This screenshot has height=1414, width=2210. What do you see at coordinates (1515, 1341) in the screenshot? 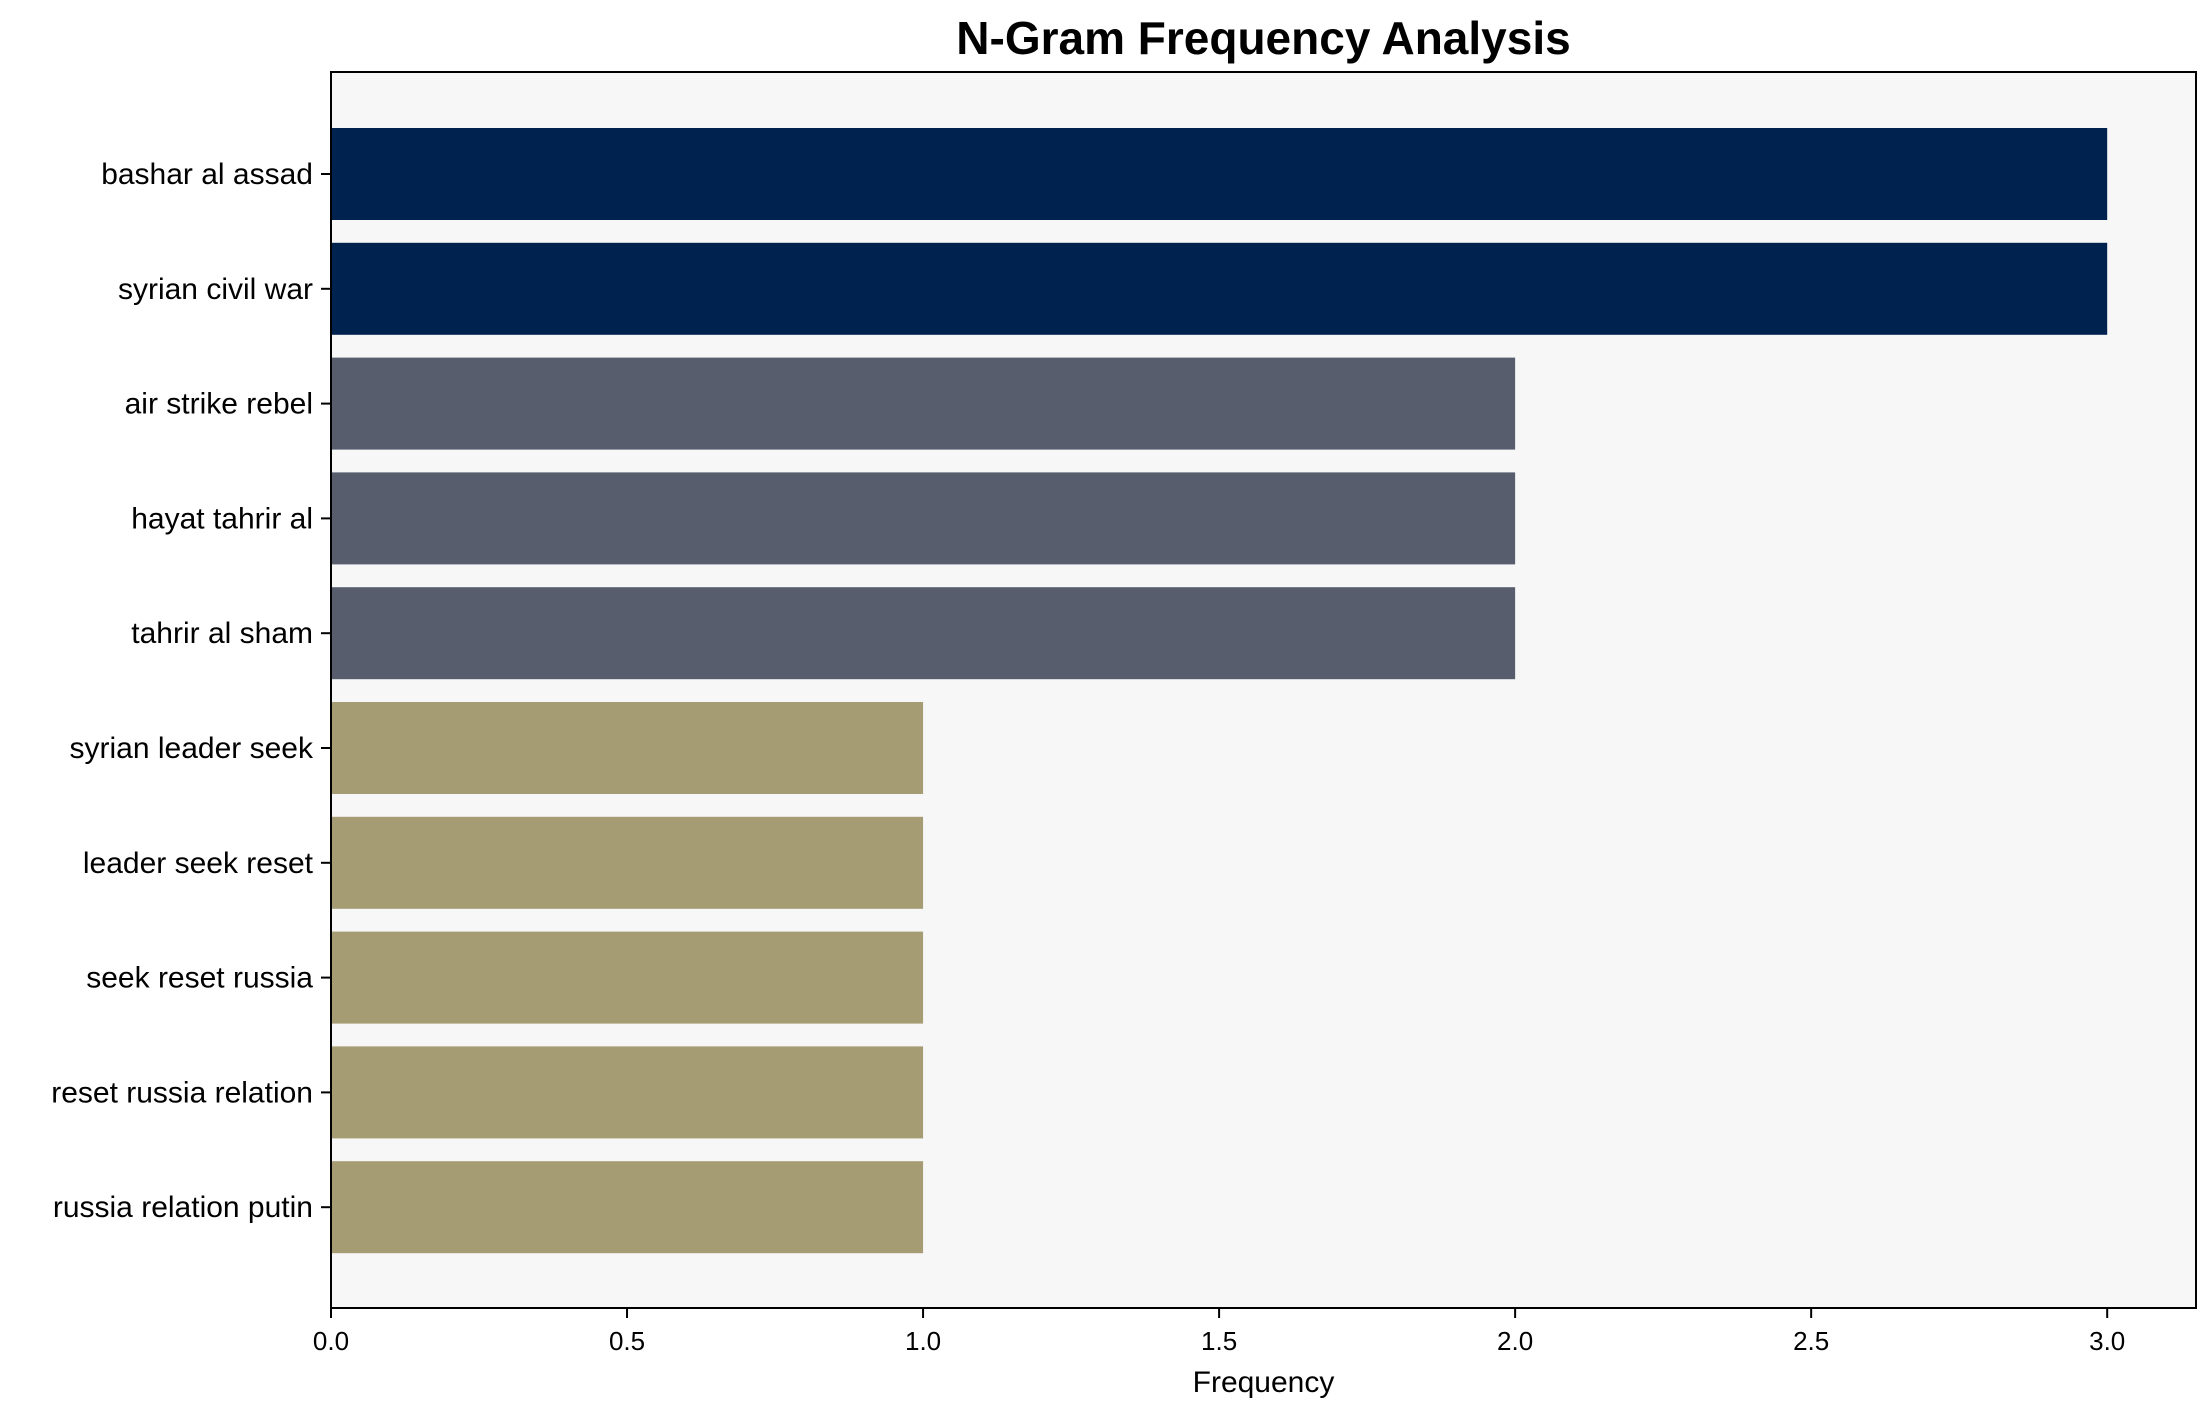
I see `x-tick-label: 2.0` at bounding box center [1515, 1341].